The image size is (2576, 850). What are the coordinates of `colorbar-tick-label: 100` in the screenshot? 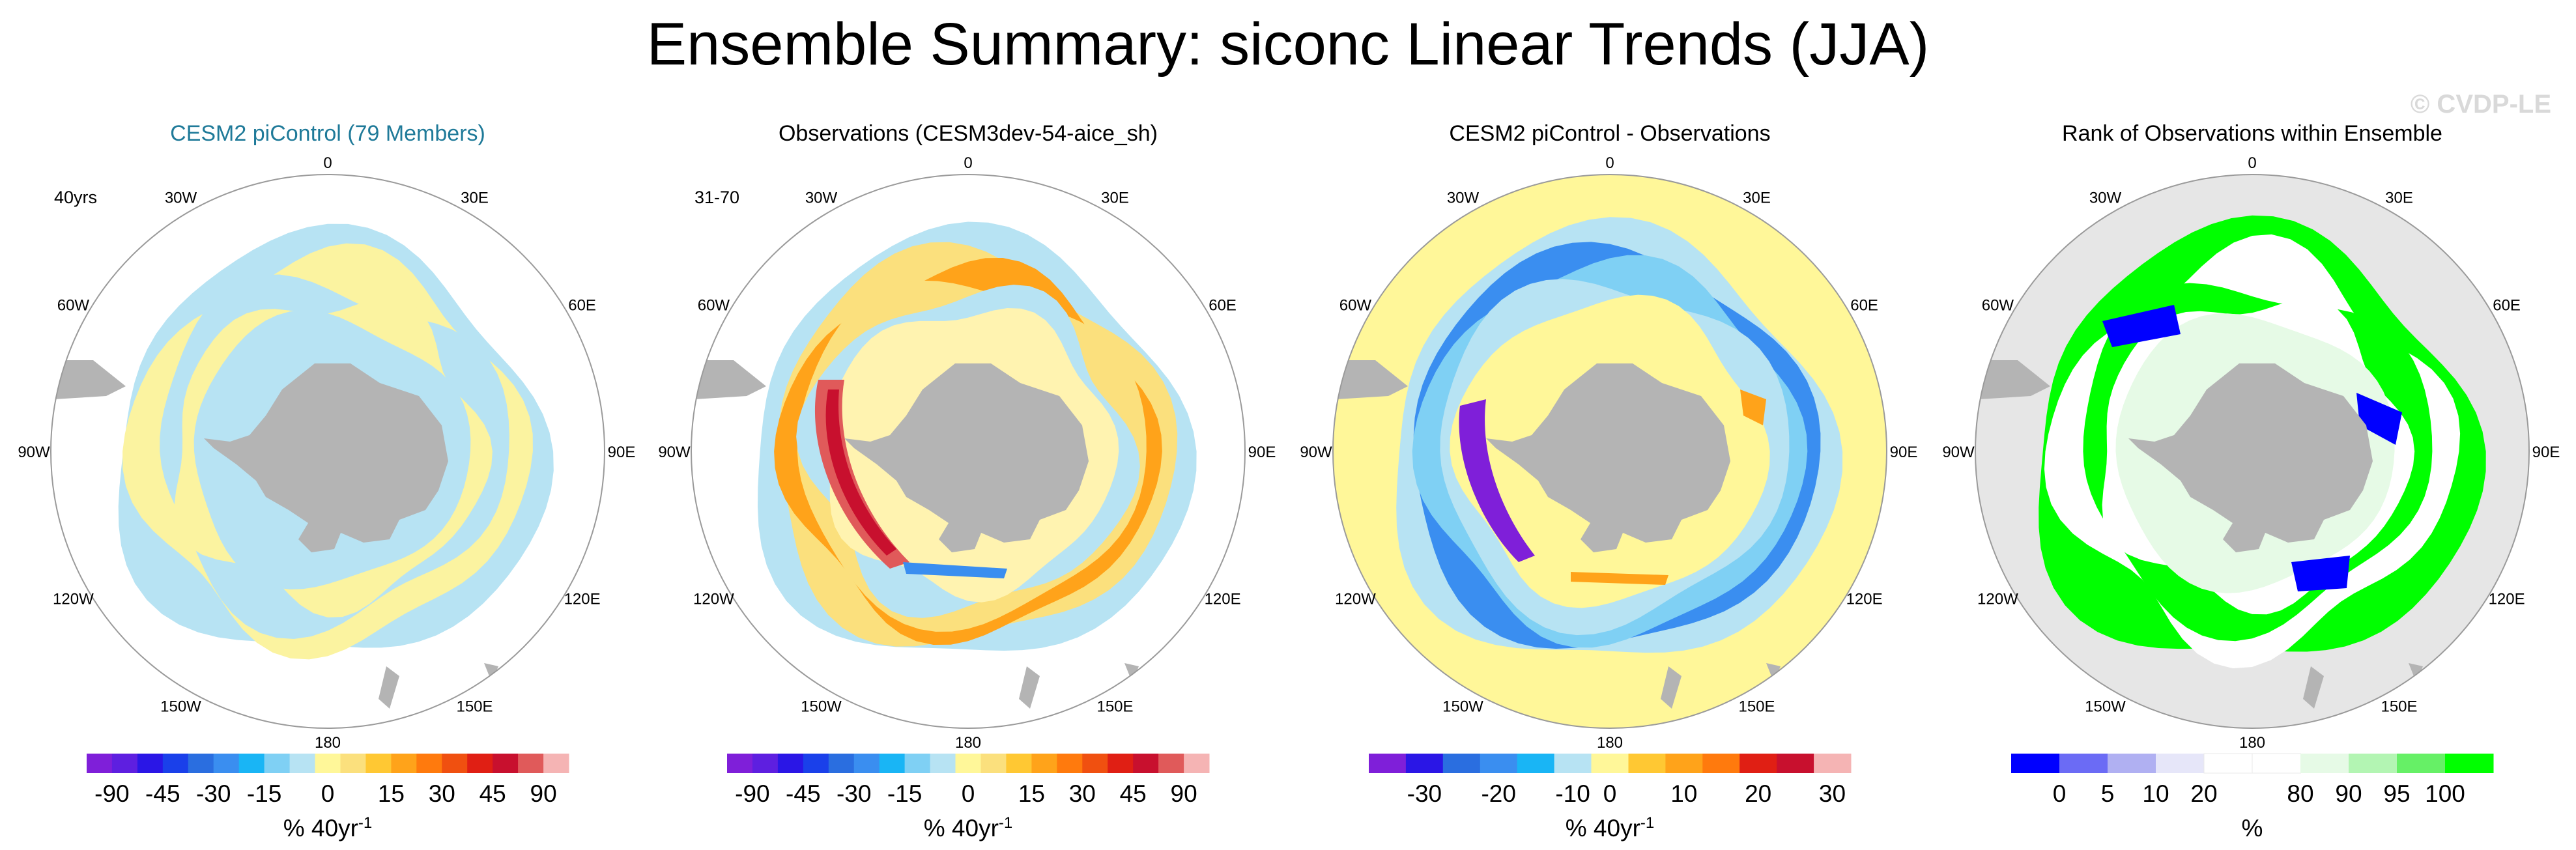 It's located at (2445, 793).